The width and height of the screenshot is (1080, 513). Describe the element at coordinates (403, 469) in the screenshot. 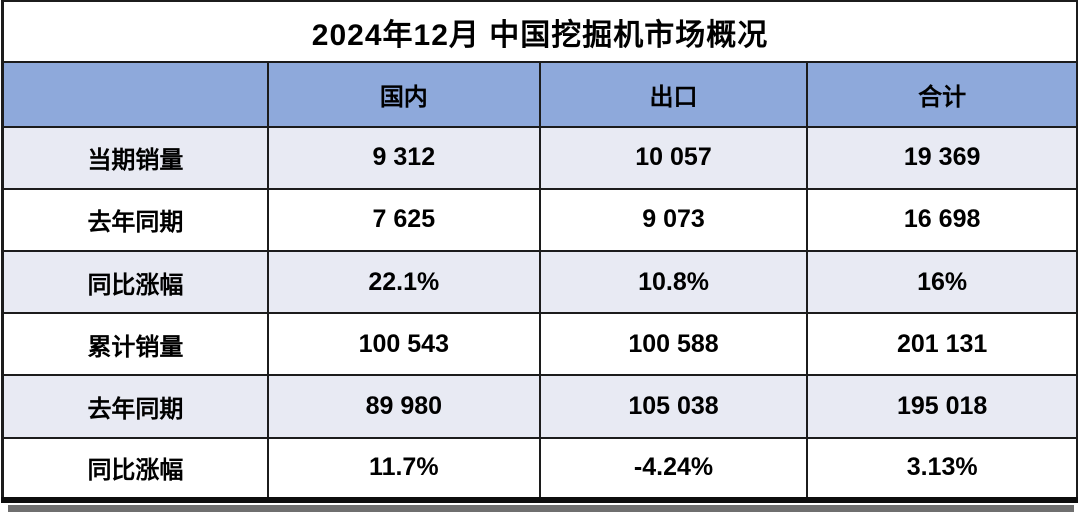

I see `cell-value: 11.7%` at that location.